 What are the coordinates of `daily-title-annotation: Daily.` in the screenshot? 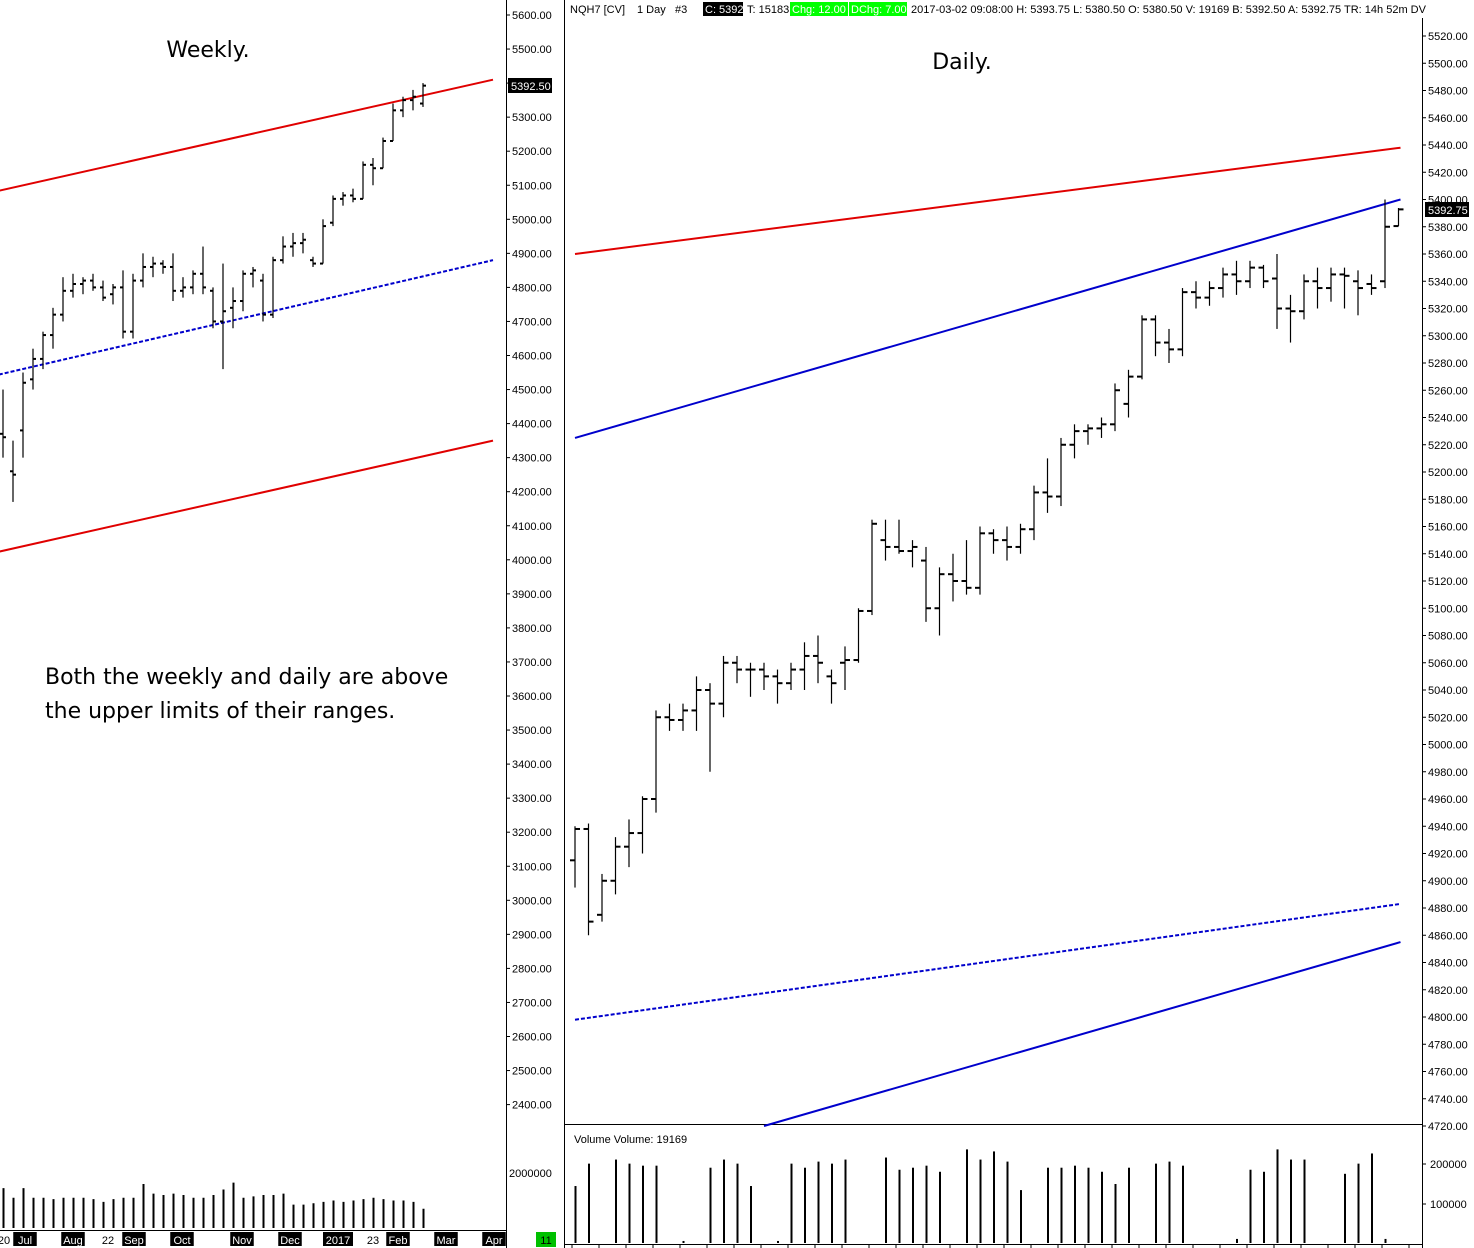 It's located at (962, 62).